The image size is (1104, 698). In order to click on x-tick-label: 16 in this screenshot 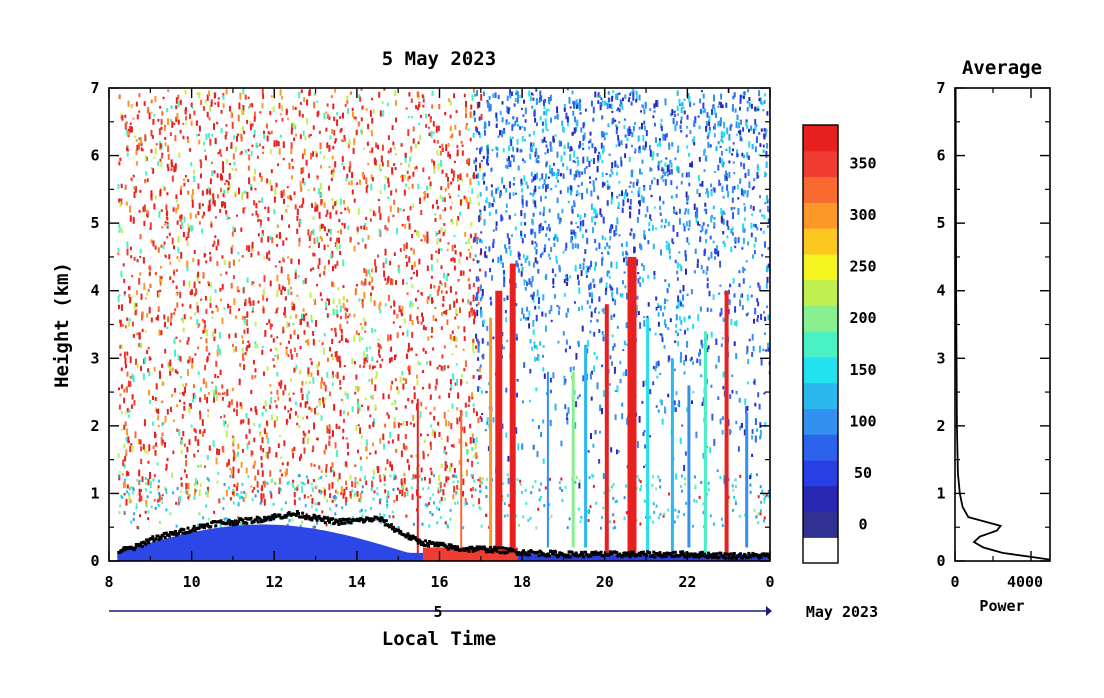, I will do `click(439, 582)`.